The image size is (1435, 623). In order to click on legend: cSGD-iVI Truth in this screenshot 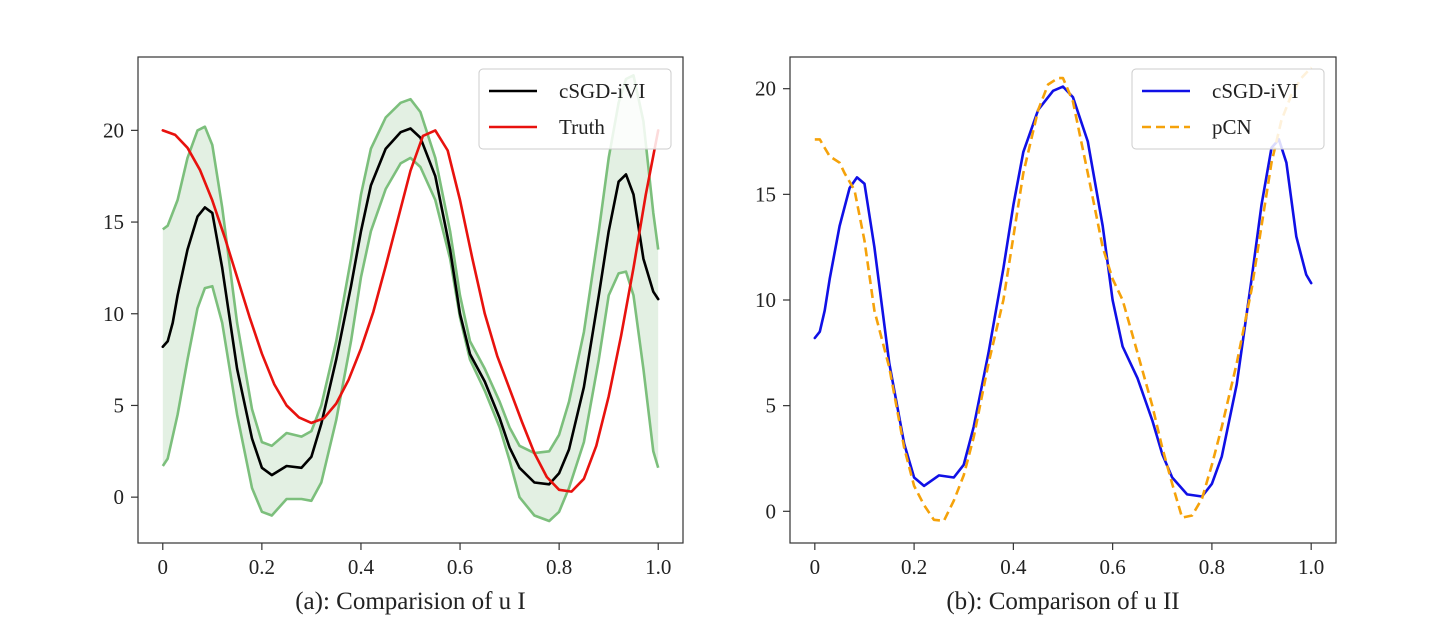, I will do `click(575, 109)`.